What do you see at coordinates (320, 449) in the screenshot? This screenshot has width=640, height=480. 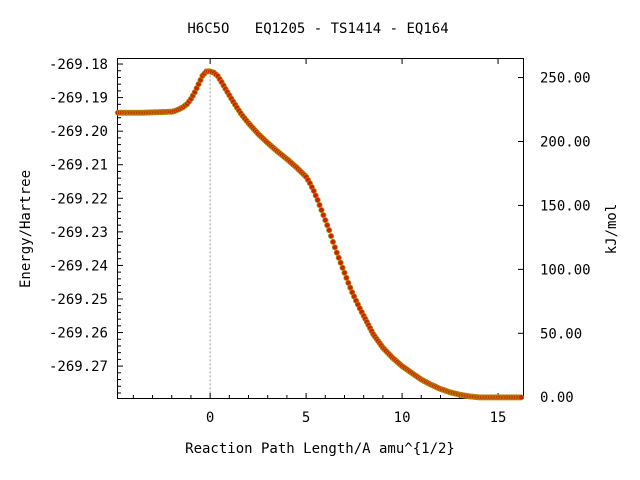 I see `x-axis-label: Reaction Path Length/A amu^{1/2}` at bounding box center [320, 449].